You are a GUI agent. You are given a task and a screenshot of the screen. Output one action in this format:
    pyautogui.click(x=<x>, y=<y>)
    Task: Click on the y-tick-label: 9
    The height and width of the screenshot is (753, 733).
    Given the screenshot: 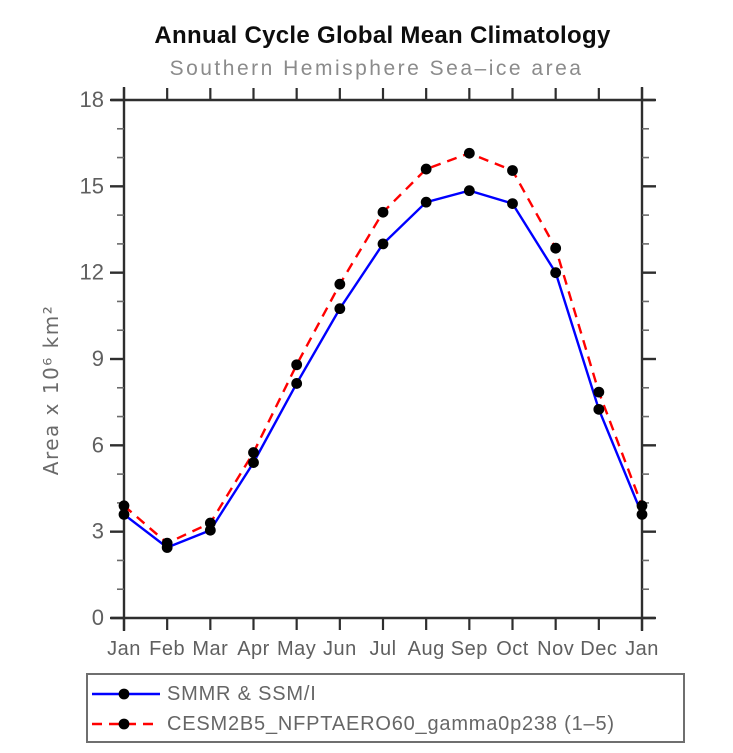 What is the action you would take?
    pyautogui.click(x=98, y=358)
    